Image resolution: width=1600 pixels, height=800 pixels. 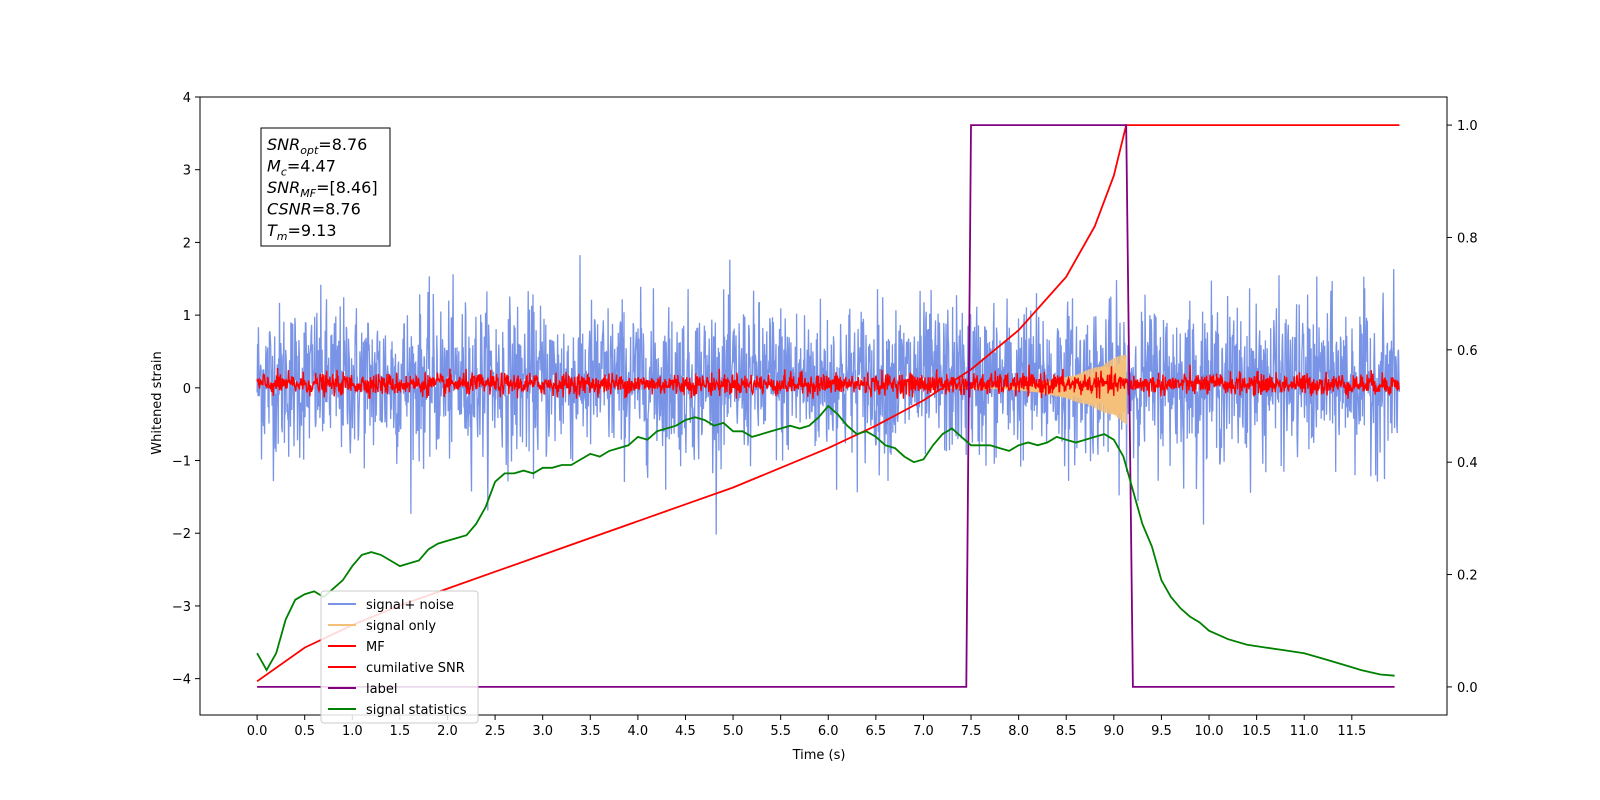 What do you see at coordinates (876, 731) in the screenshot?
I see `x-tick-label: 6.5` at bounding box center [876, 731].